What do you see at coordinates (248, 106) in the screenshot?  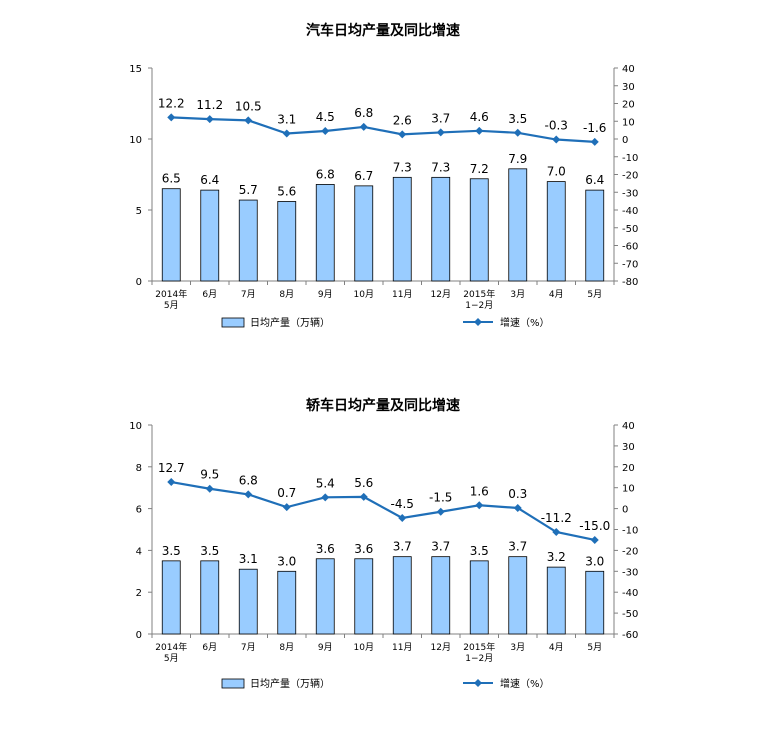 I see `growth-value-label: 10.5` at bounding box center [248, 106].